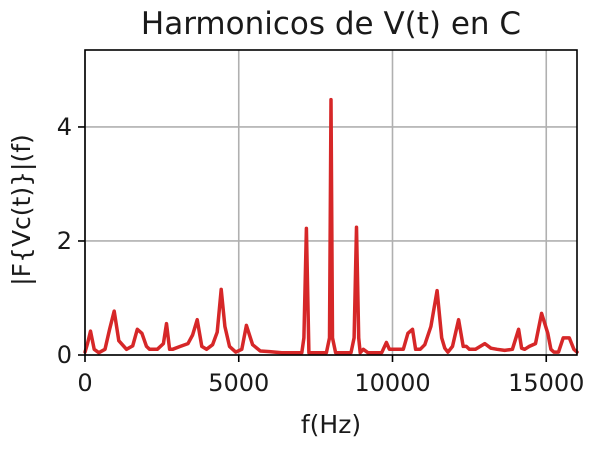  What do you see at coordinates (64, 355) in the screenshot?
I see `y-tick-label: 0` at bounding box center [64, 355].